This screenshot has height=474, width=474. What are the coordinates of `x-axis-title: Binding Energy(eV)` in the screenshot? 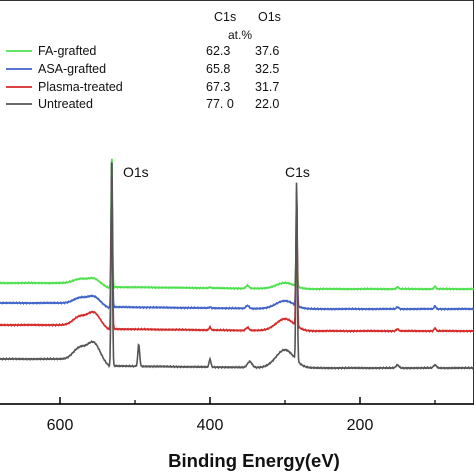 It's located at (254, 460).